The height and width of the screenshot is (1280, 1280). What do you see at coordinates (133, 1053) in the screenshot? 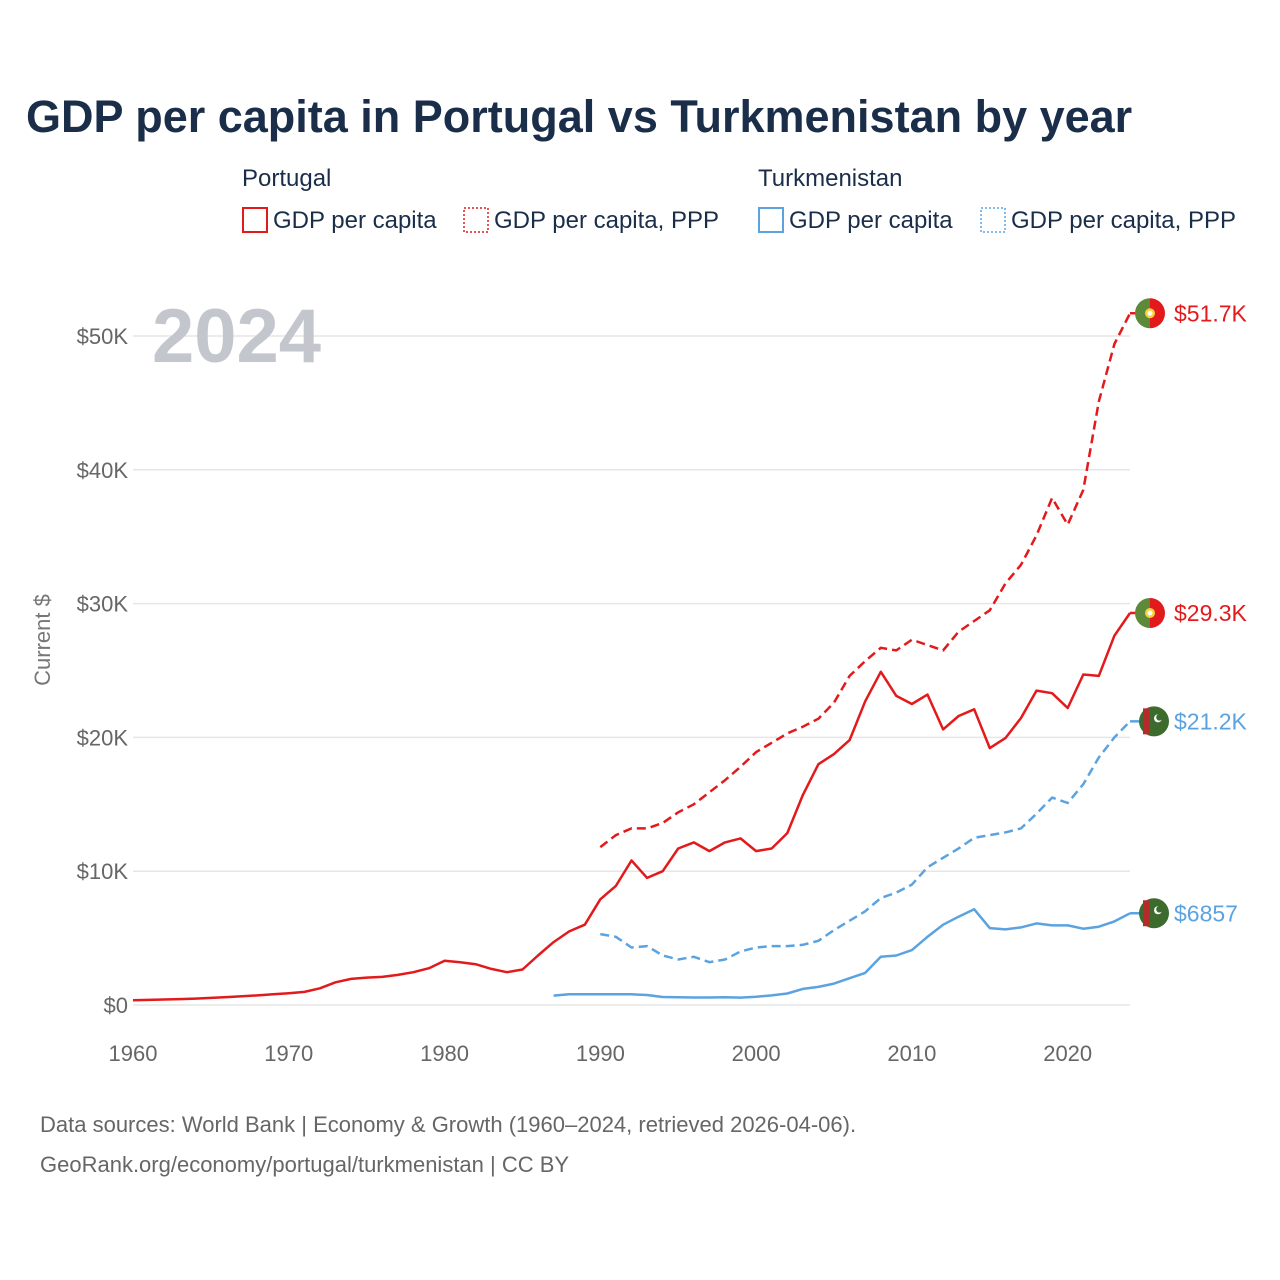
I see `x-tick-label: 1960` at bounding box center [133, 1053].